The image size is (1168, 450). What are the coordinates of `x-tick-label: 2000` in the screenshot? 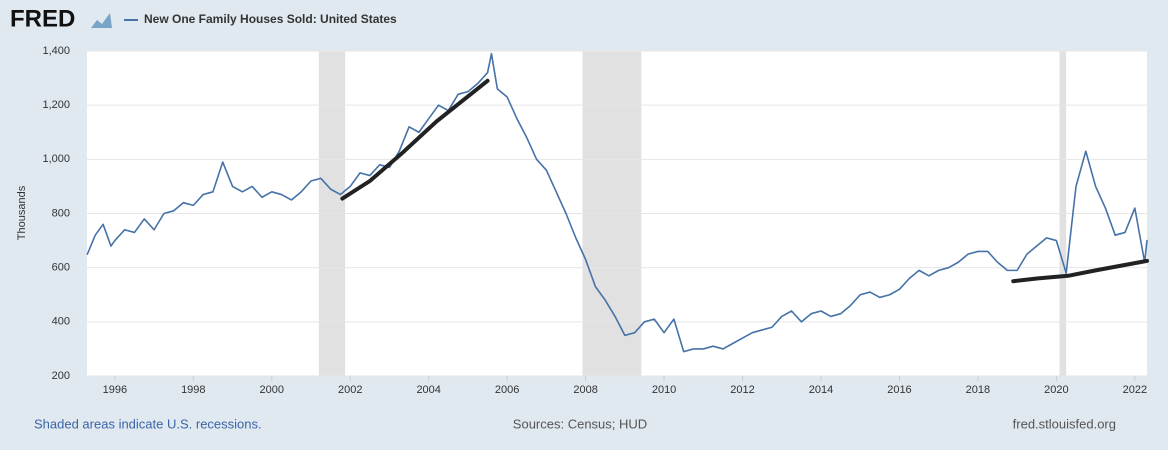 It's located at (272, 390).